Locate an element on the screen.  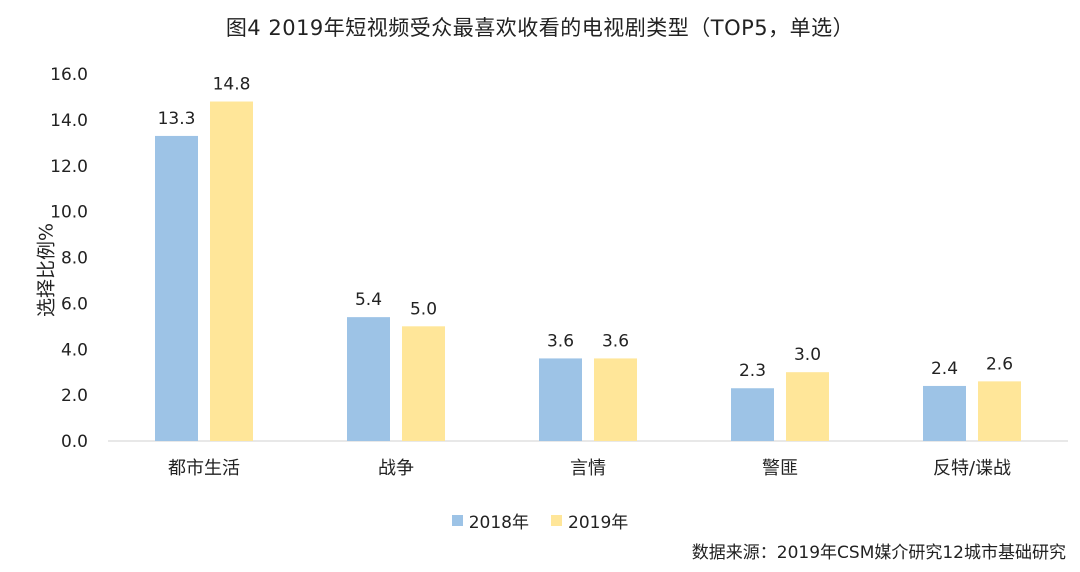
y-tick-label: 12.0 is located at coordinates (69, 167).